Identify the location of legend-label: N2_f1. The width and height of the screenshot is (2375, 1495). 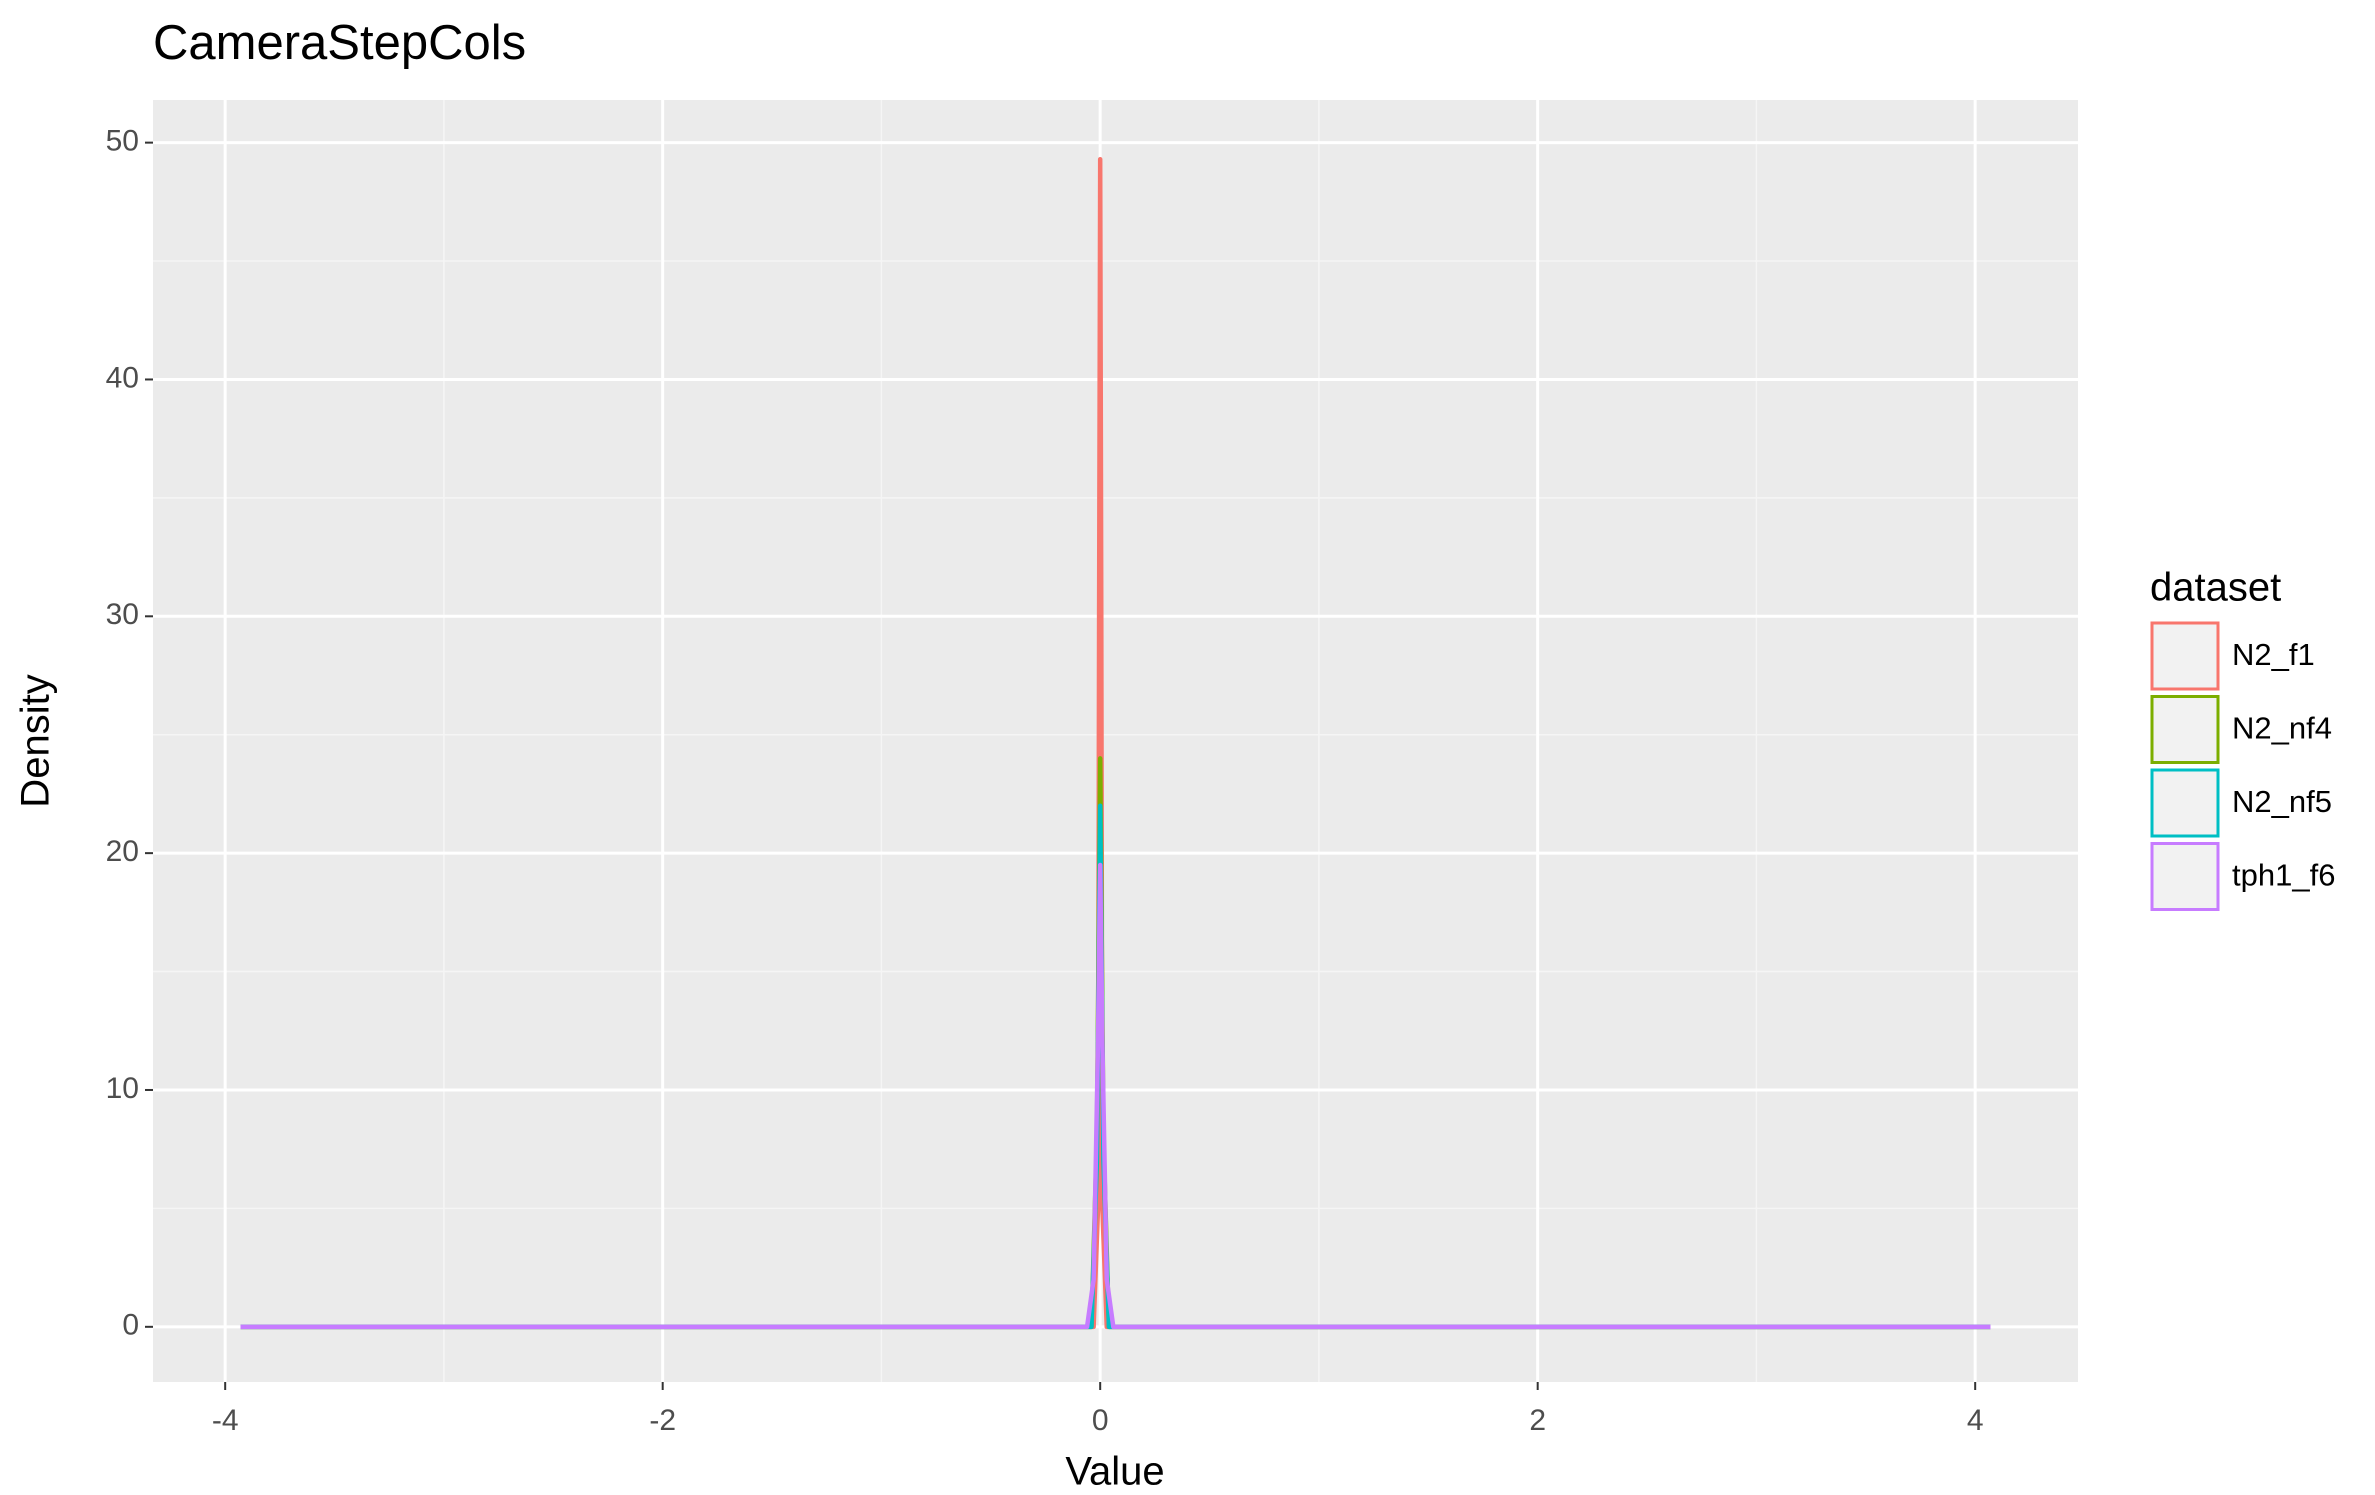
(2273, 654).